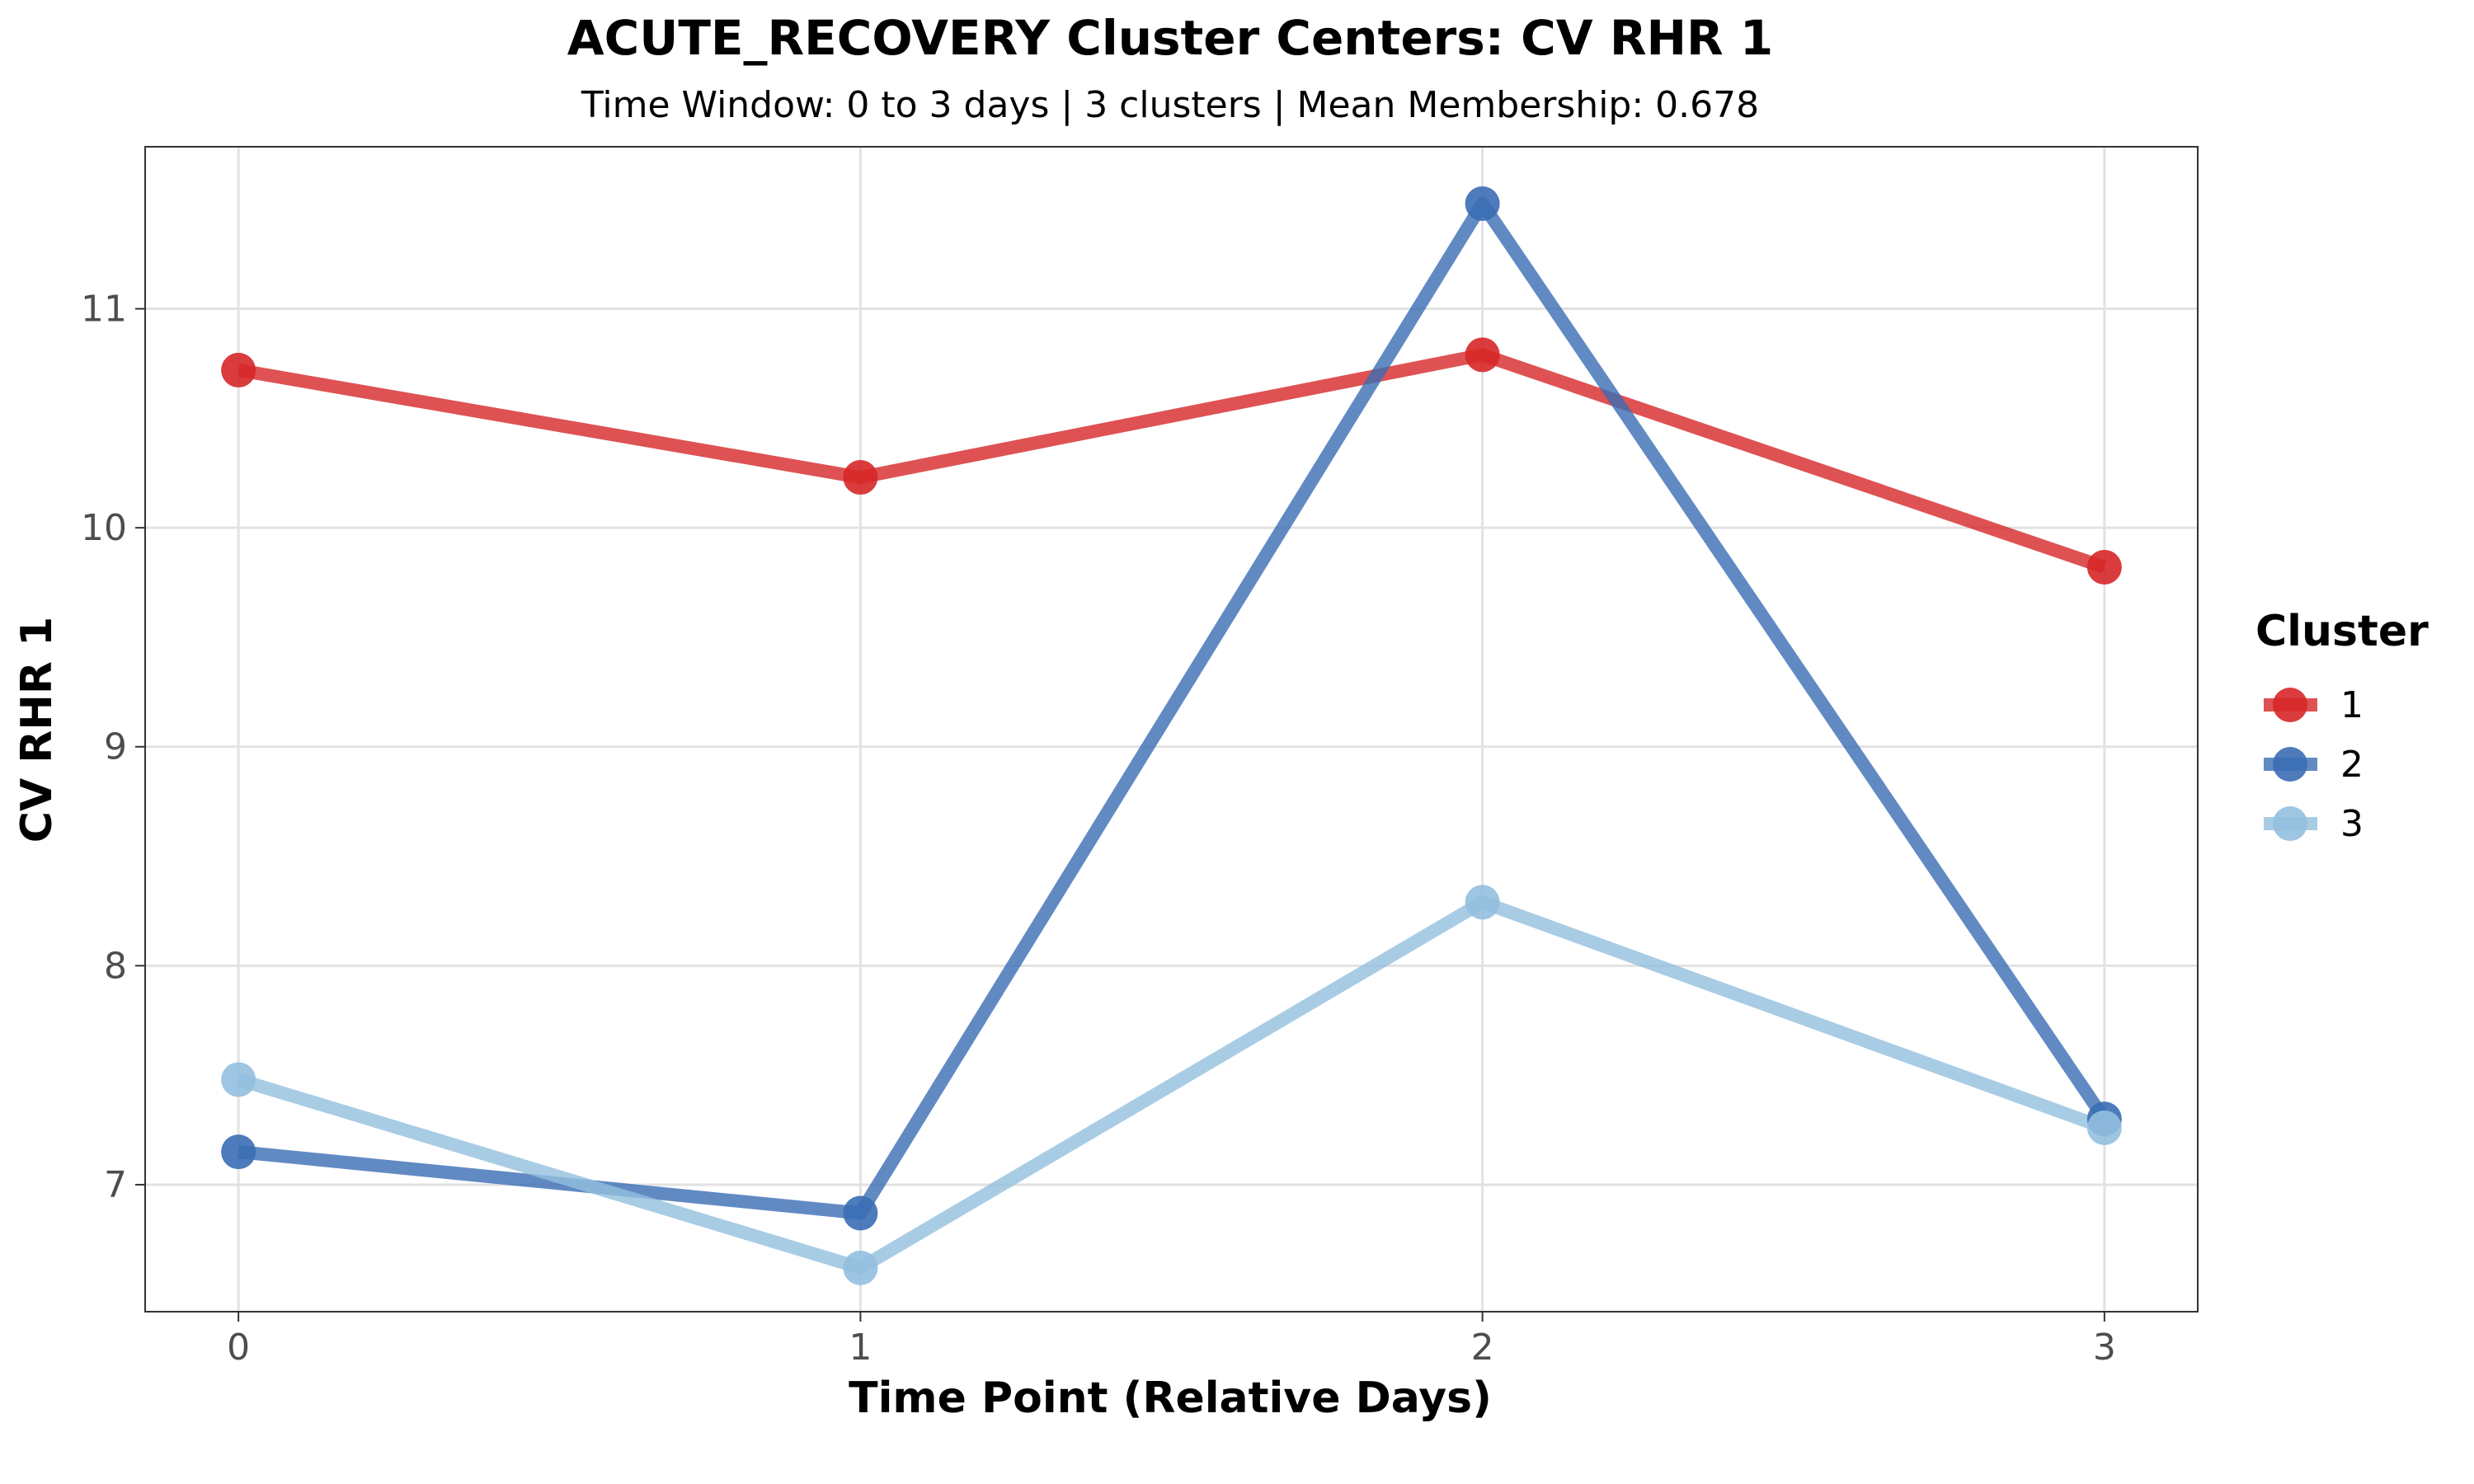 The image size is (2474, 1484). I want to click on y-tick-label: 10, so click(104, 528).